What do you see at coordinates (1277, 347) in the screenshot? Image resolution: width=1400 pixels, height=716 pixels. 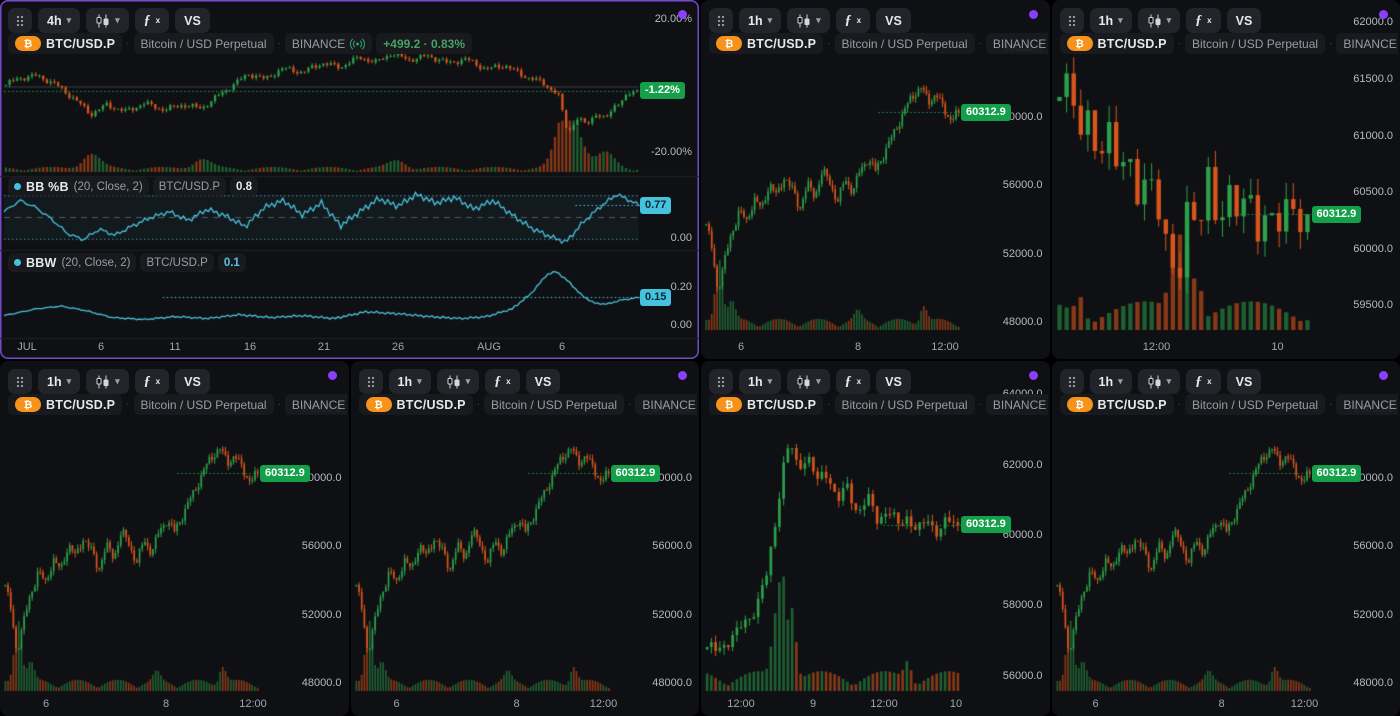 I see `time-tick: 10` at bounding box center [1277, 347].